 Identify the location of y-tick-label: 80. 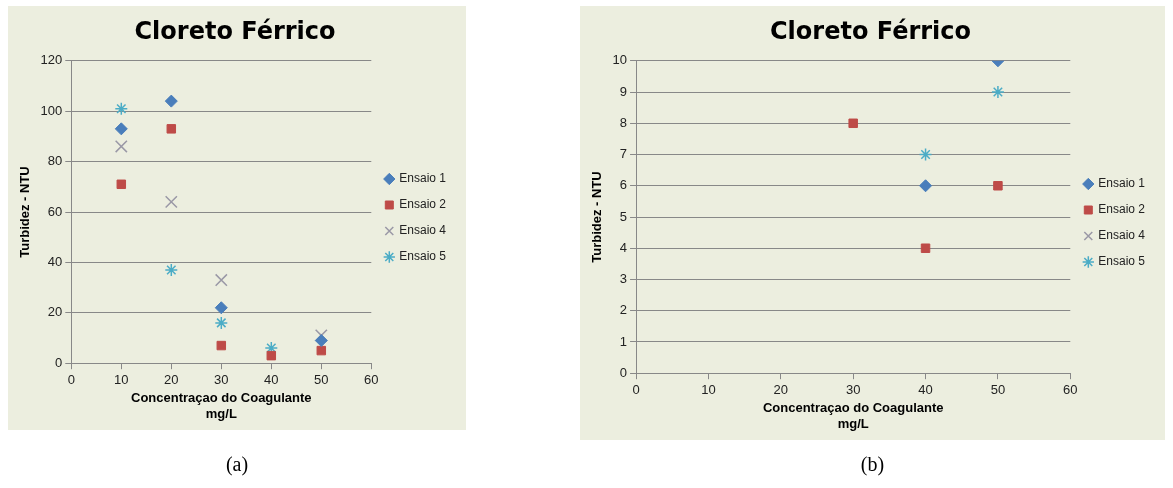
(55, 161).